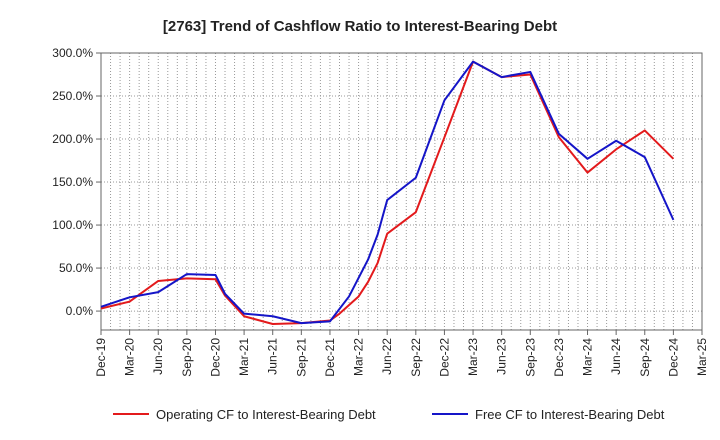  What do you see at coordinates (76, 268) in the screenshot?
I see `y-tick-label: 50.0%` at bounding box center [76, 268].